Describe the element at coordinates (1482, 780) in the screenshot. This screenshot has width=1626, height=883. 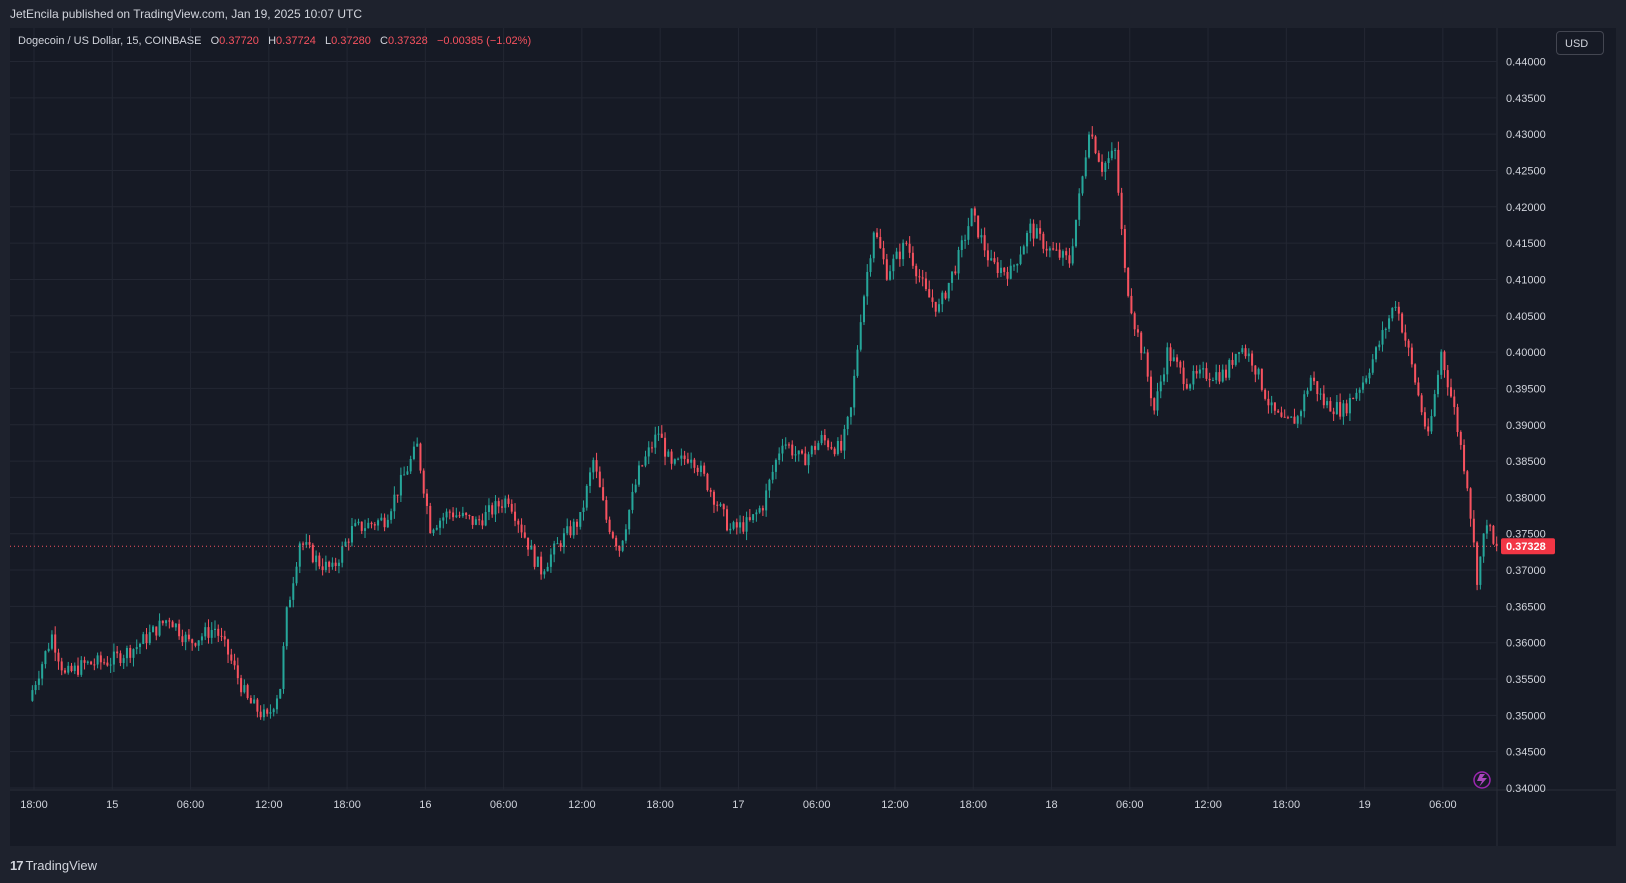
I see `lightning-replay-icon` at that location.